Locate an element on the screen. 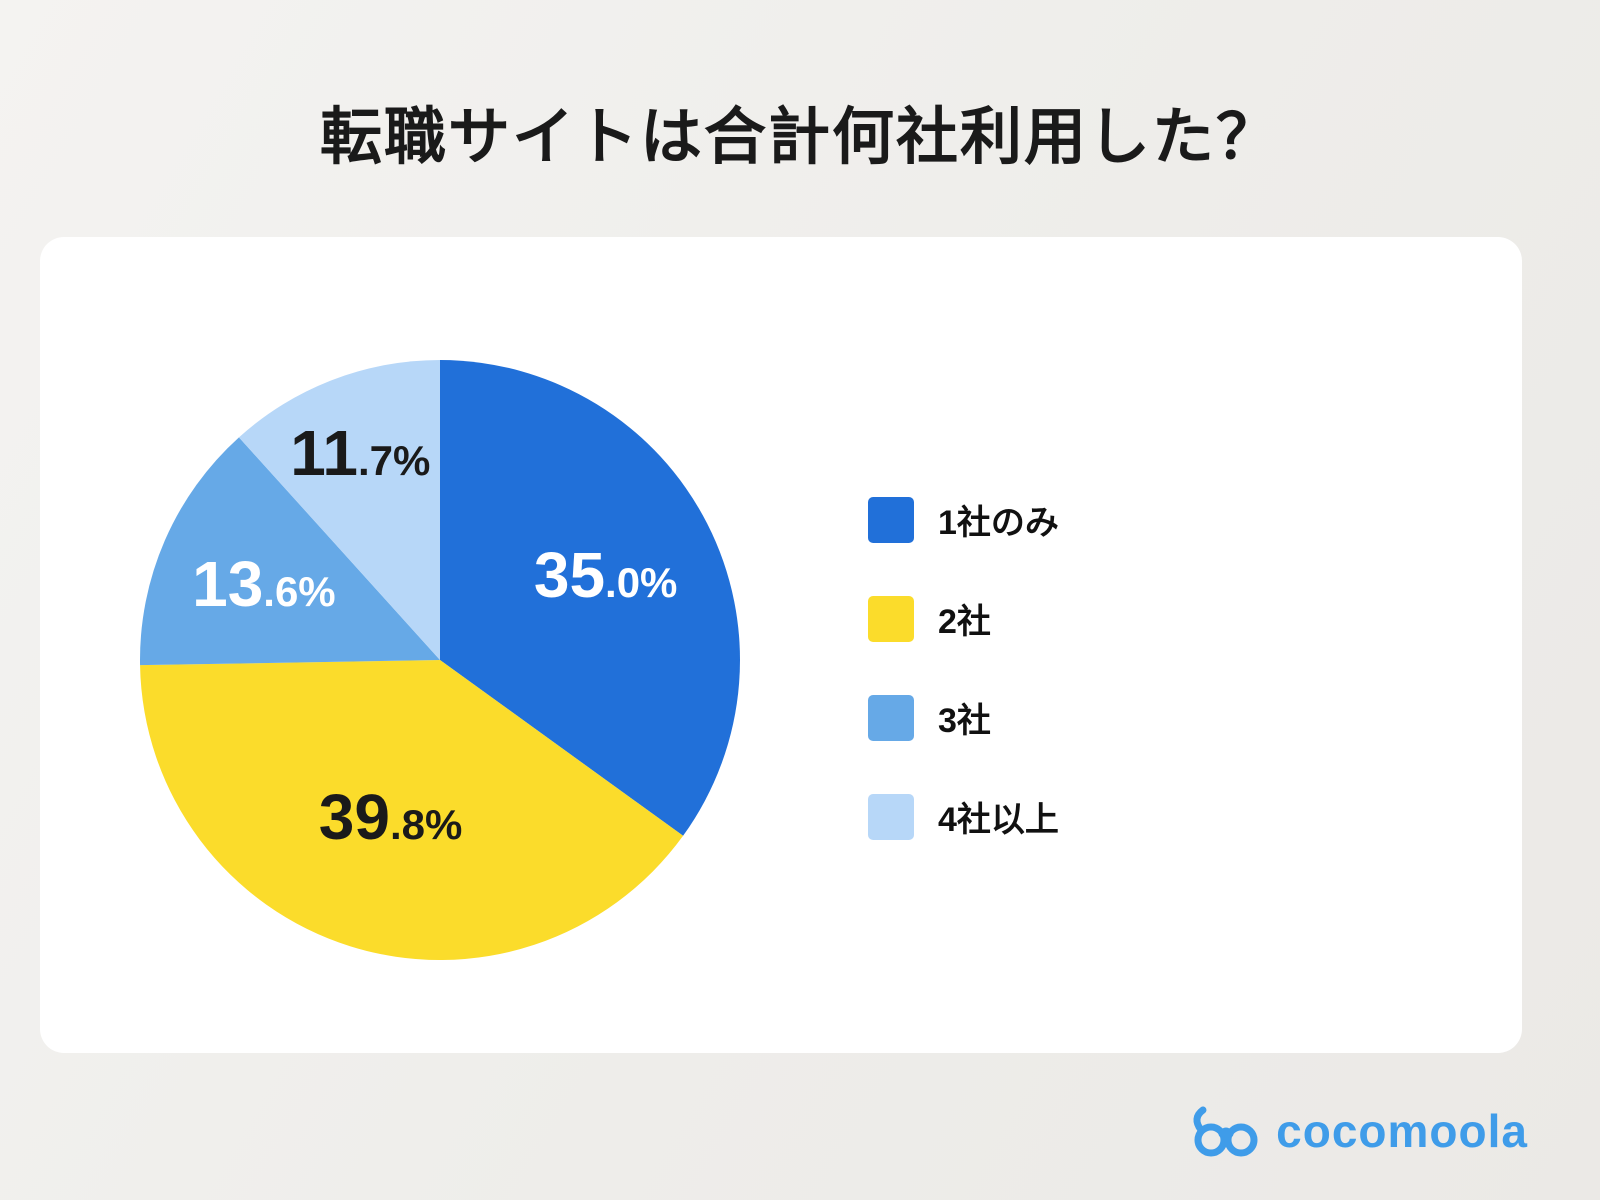 Image resolution: width=1600 pixels, height=1200 pixels. legend-item-4: 4社以上 is located at coordinates (963, 816).